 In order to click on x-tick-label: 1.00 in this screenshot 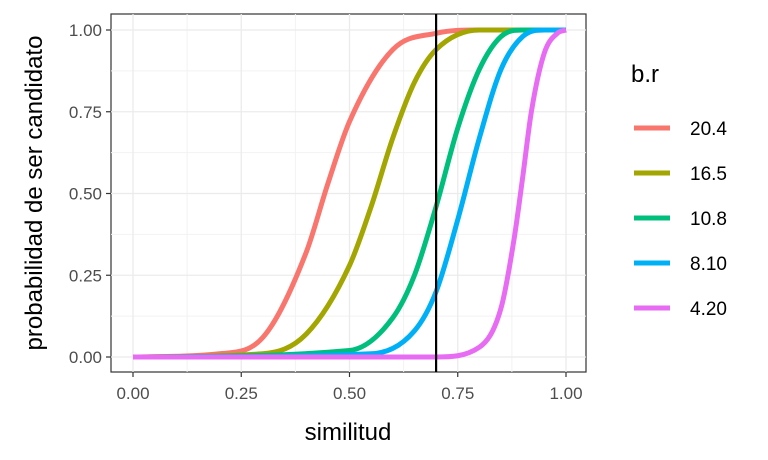, I will do `click(565, 393)`.